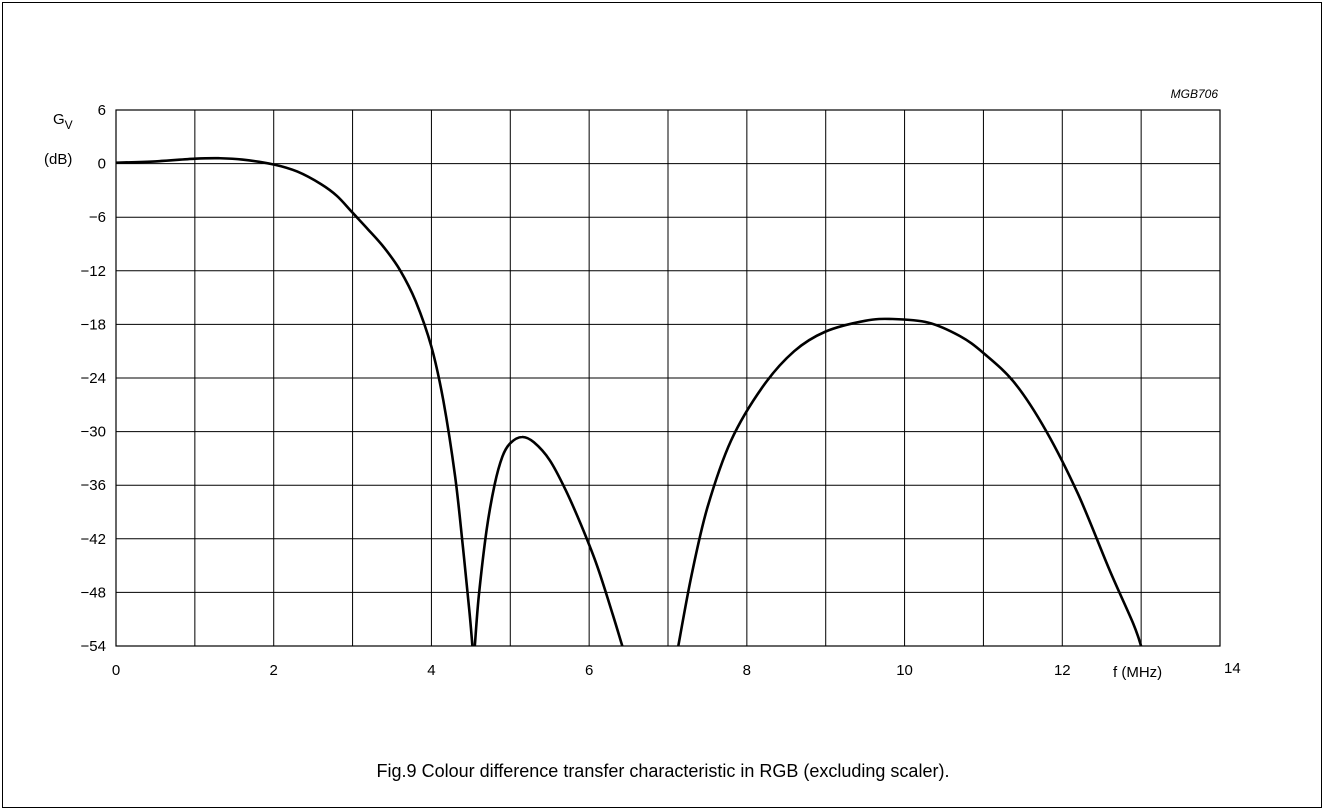 Image resolution: width=1326 pixels, height=812 pixels. What do you see at coordinates (97, 217) in the screenshot?
I see `y-tick-label: −6` at bounding box center [97, 217].